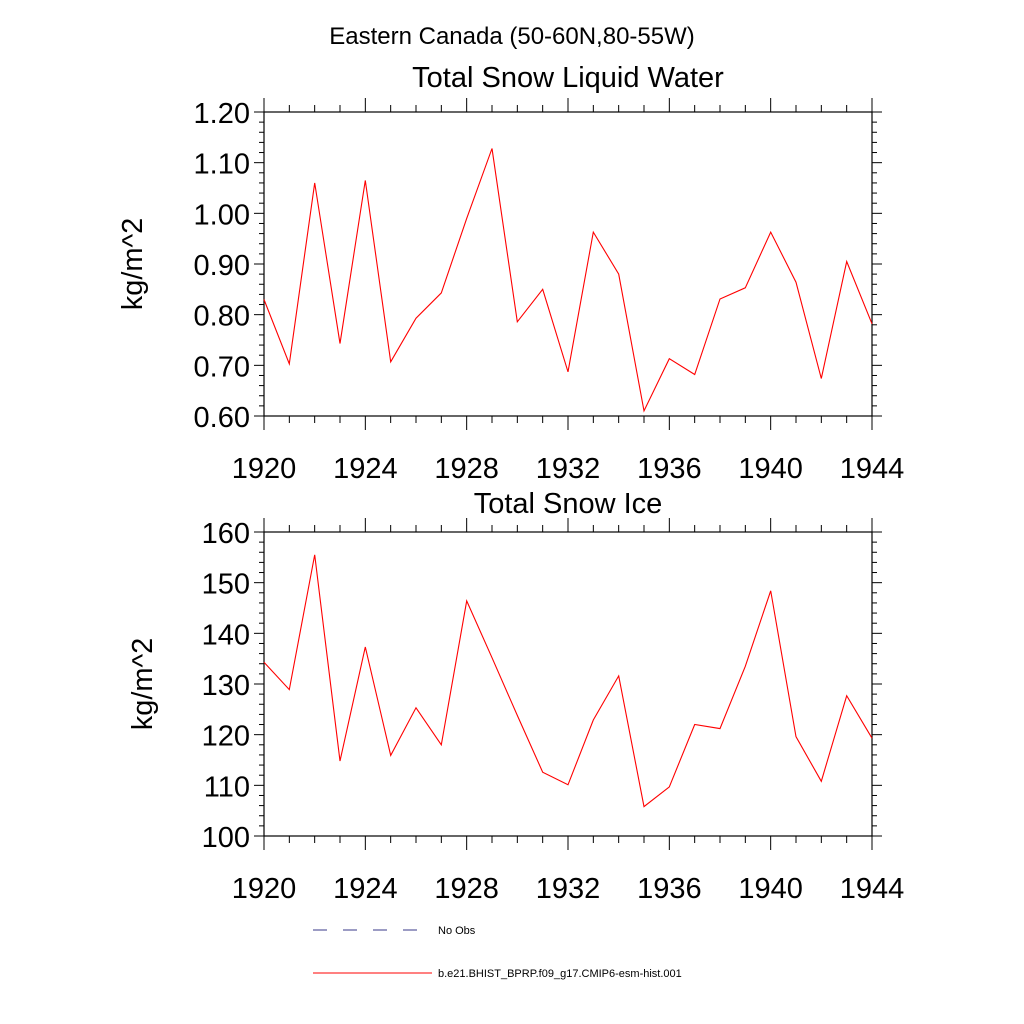  Describe the element at coordinates (512, 36) in the screenshot. I see `figure-supertitle: Eastern Canada (50-60N,80-55W)` at that location.